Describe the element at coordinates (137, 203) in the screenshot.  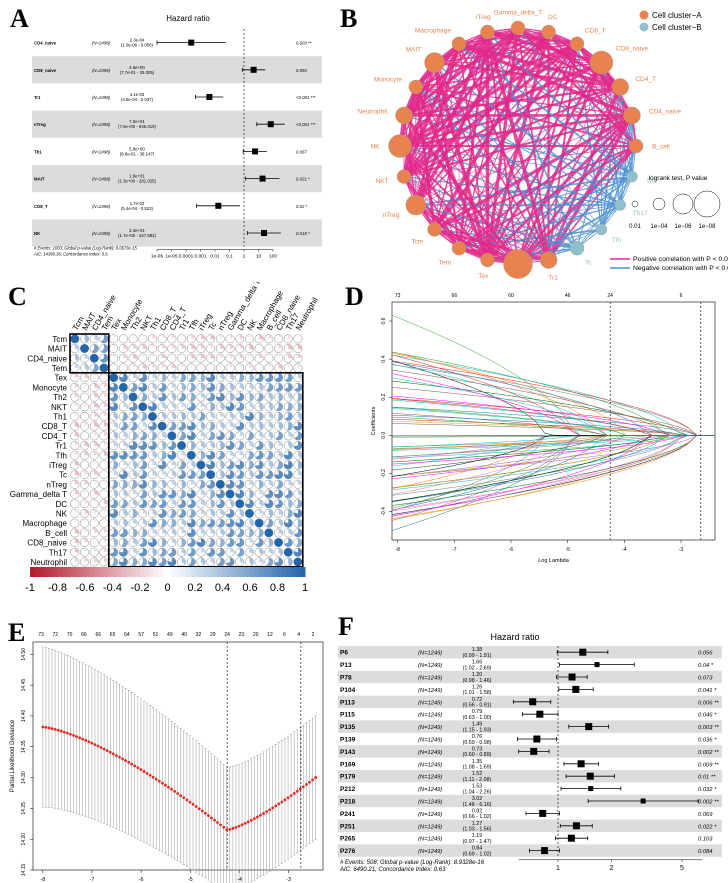
I see `forest-a-row-hr: 1.7e-02` at that location.